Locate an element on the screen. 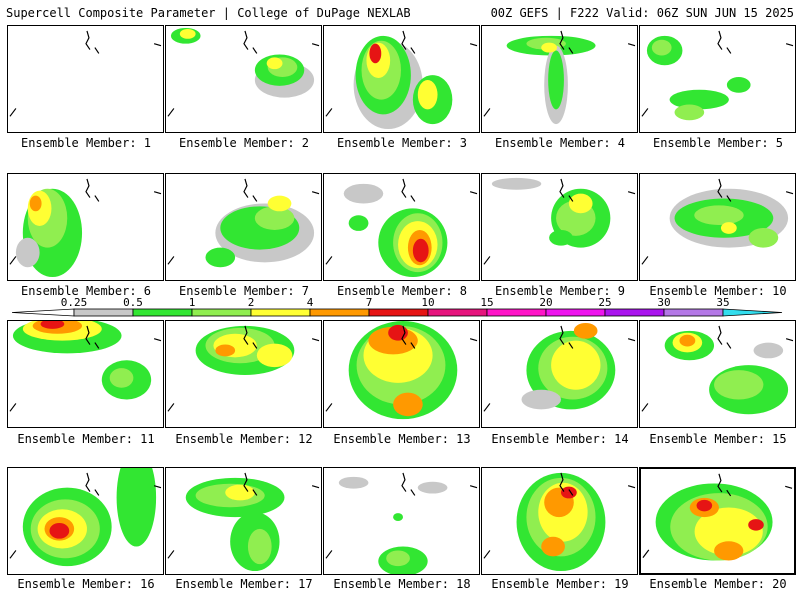 The image size is (800, 600). colorbar-tick-label: 7 is located at coordinates (369, 302).